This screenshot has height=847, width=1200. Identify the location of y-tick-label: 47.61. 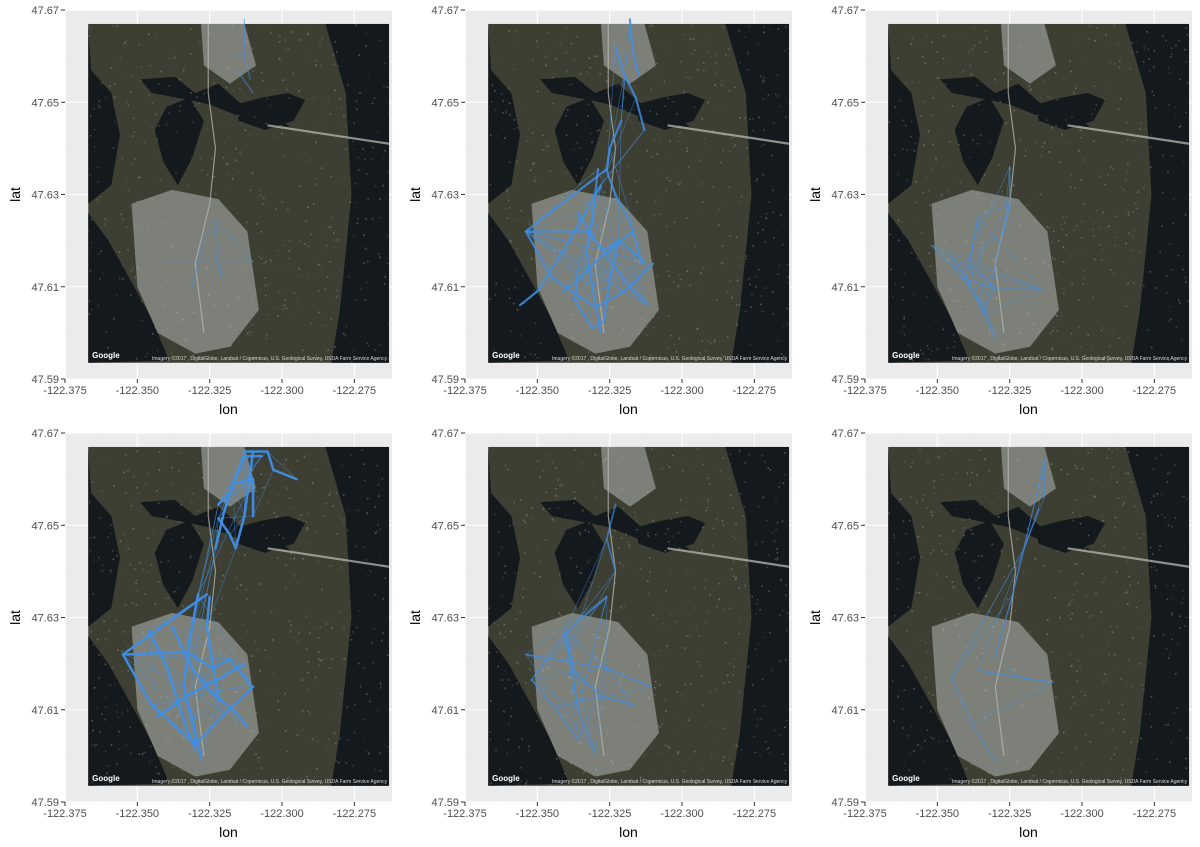
(845, 288).